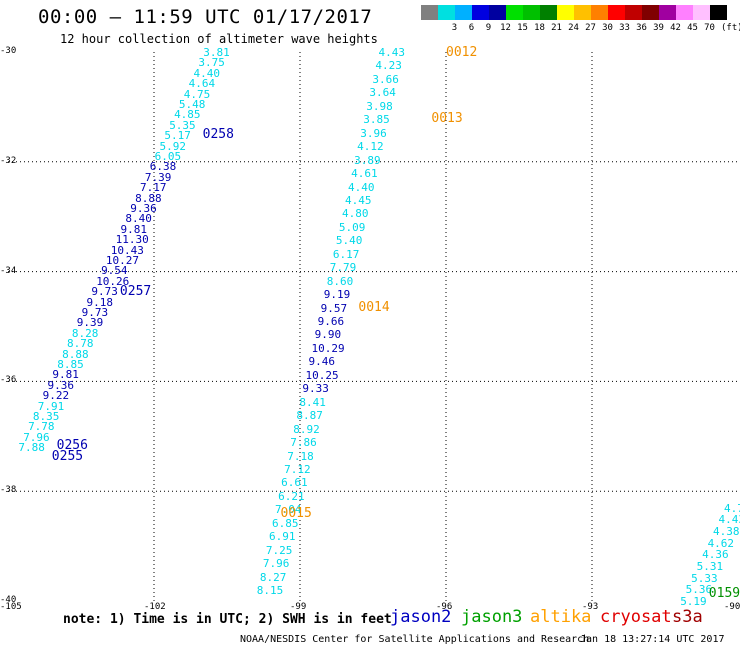  What do you see at coordinates (590, 607) in the screenshot?
I see `lon-tick-label: -93` at bounding box center [590, 607].